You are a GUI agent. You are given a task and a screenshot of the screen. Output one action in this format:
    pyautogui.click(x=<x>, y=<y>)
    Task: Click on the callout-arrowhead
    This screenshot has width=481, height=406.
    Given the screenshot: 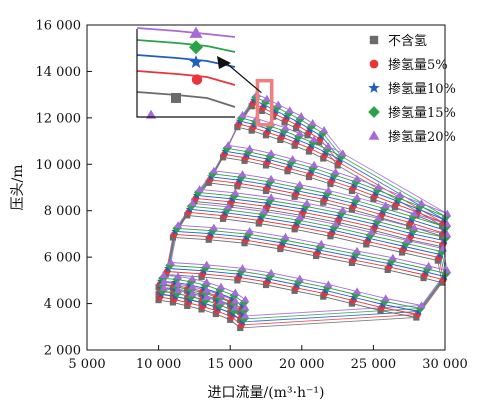 What is the action you would take?
    pyautogui.click(x=224, y=62)
    